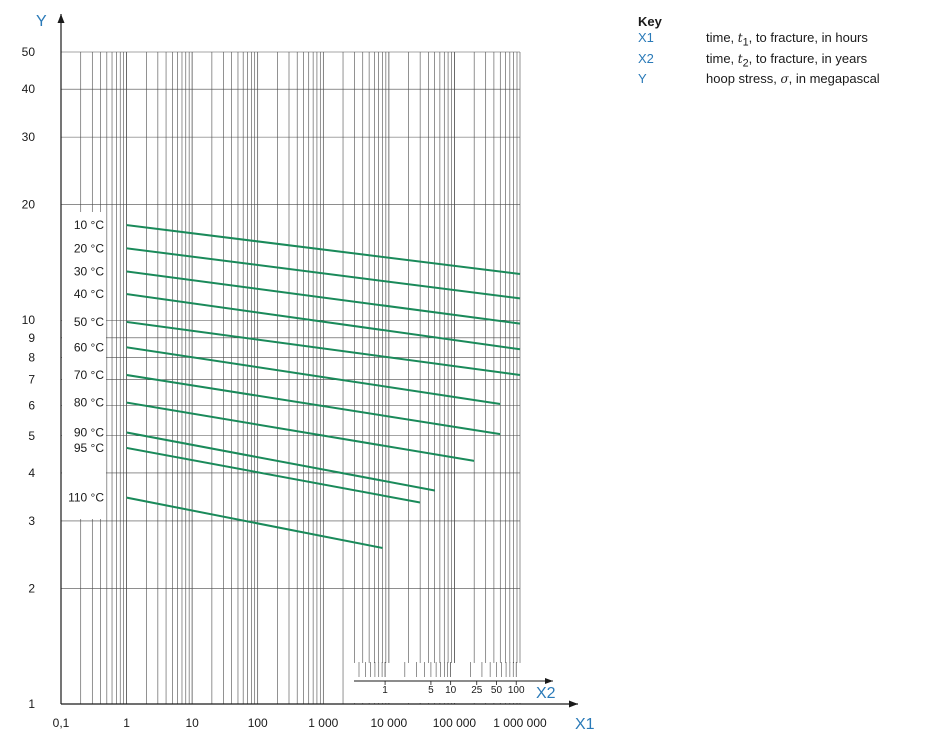  What do you see at coordinates (808, 58) in the screenshot?
I see `key-desc-suffix: , to fracture, in years` at bounding box center [808, 58].